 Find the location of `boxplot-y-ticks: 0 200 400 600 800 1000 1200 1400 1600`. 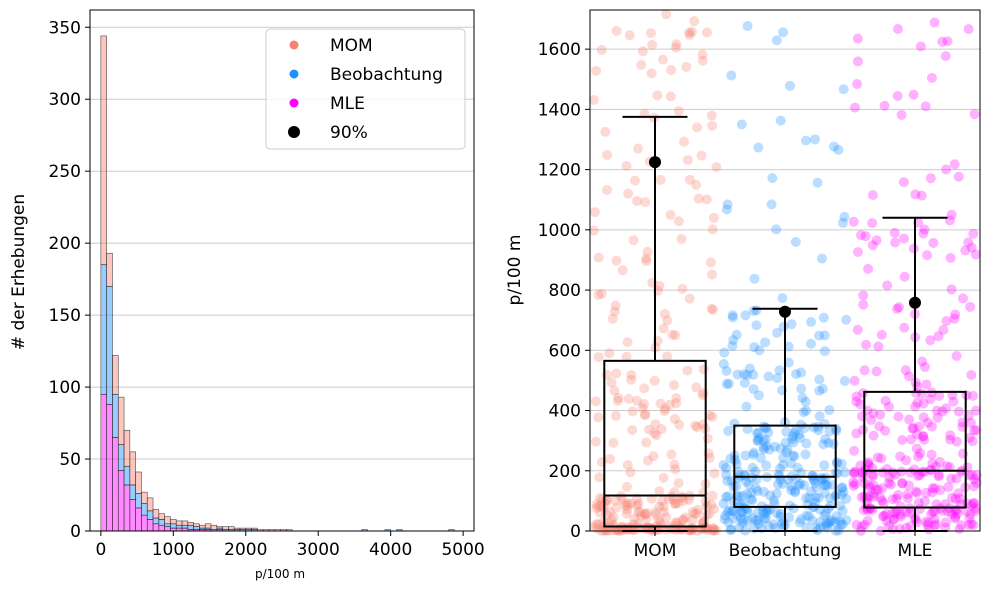

boxplot-y-ticks: 0 200 400 600 800 1000 1200 1400 1600 is located at coordinates (564, 291).